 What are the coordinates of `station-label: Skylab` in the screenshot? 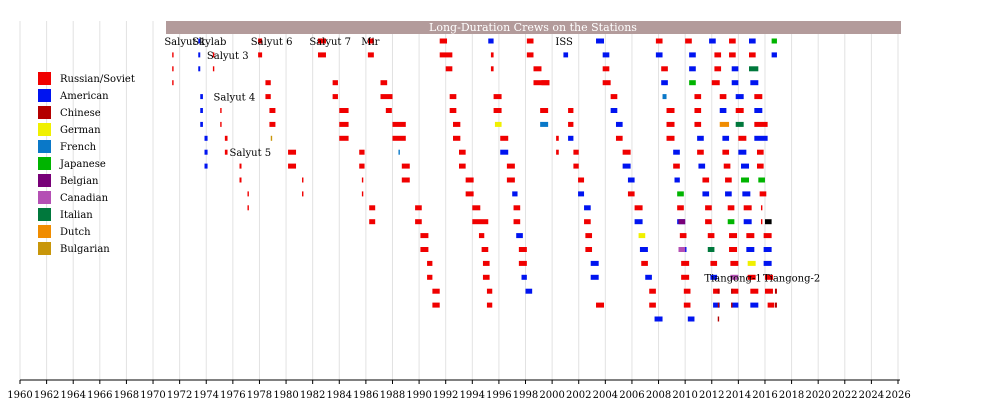 It's located at (209, 42).